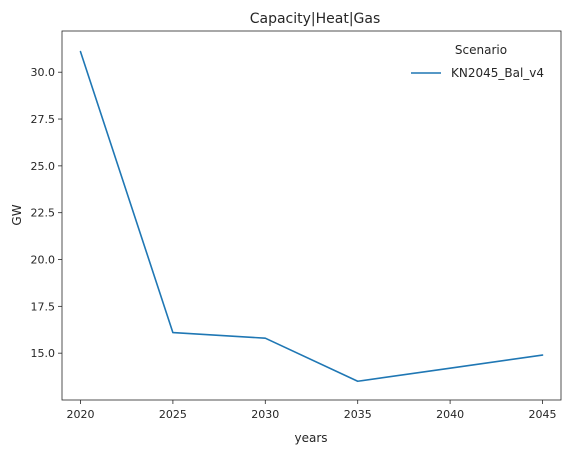  Describe the element at coordinates (43, 353) in the screenshot. I see `y-tick-label: 15.0` at that location.